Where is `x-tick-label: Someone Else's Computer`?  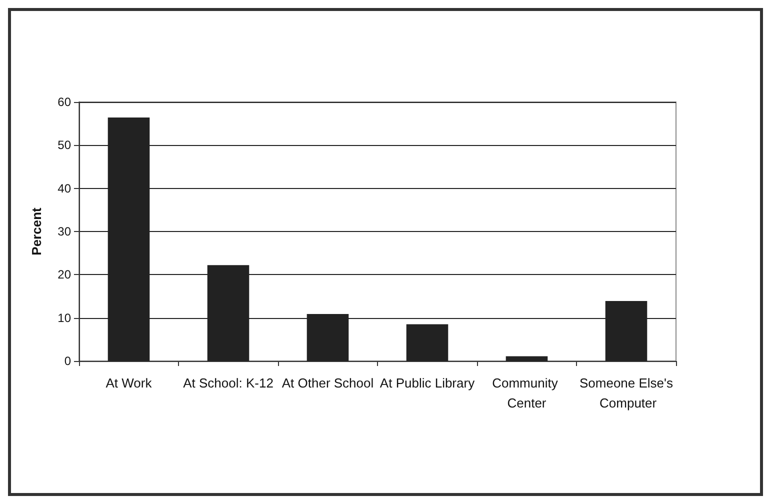 x-tick-label: Someone Else's Computer is located at coordinates (626, 393).